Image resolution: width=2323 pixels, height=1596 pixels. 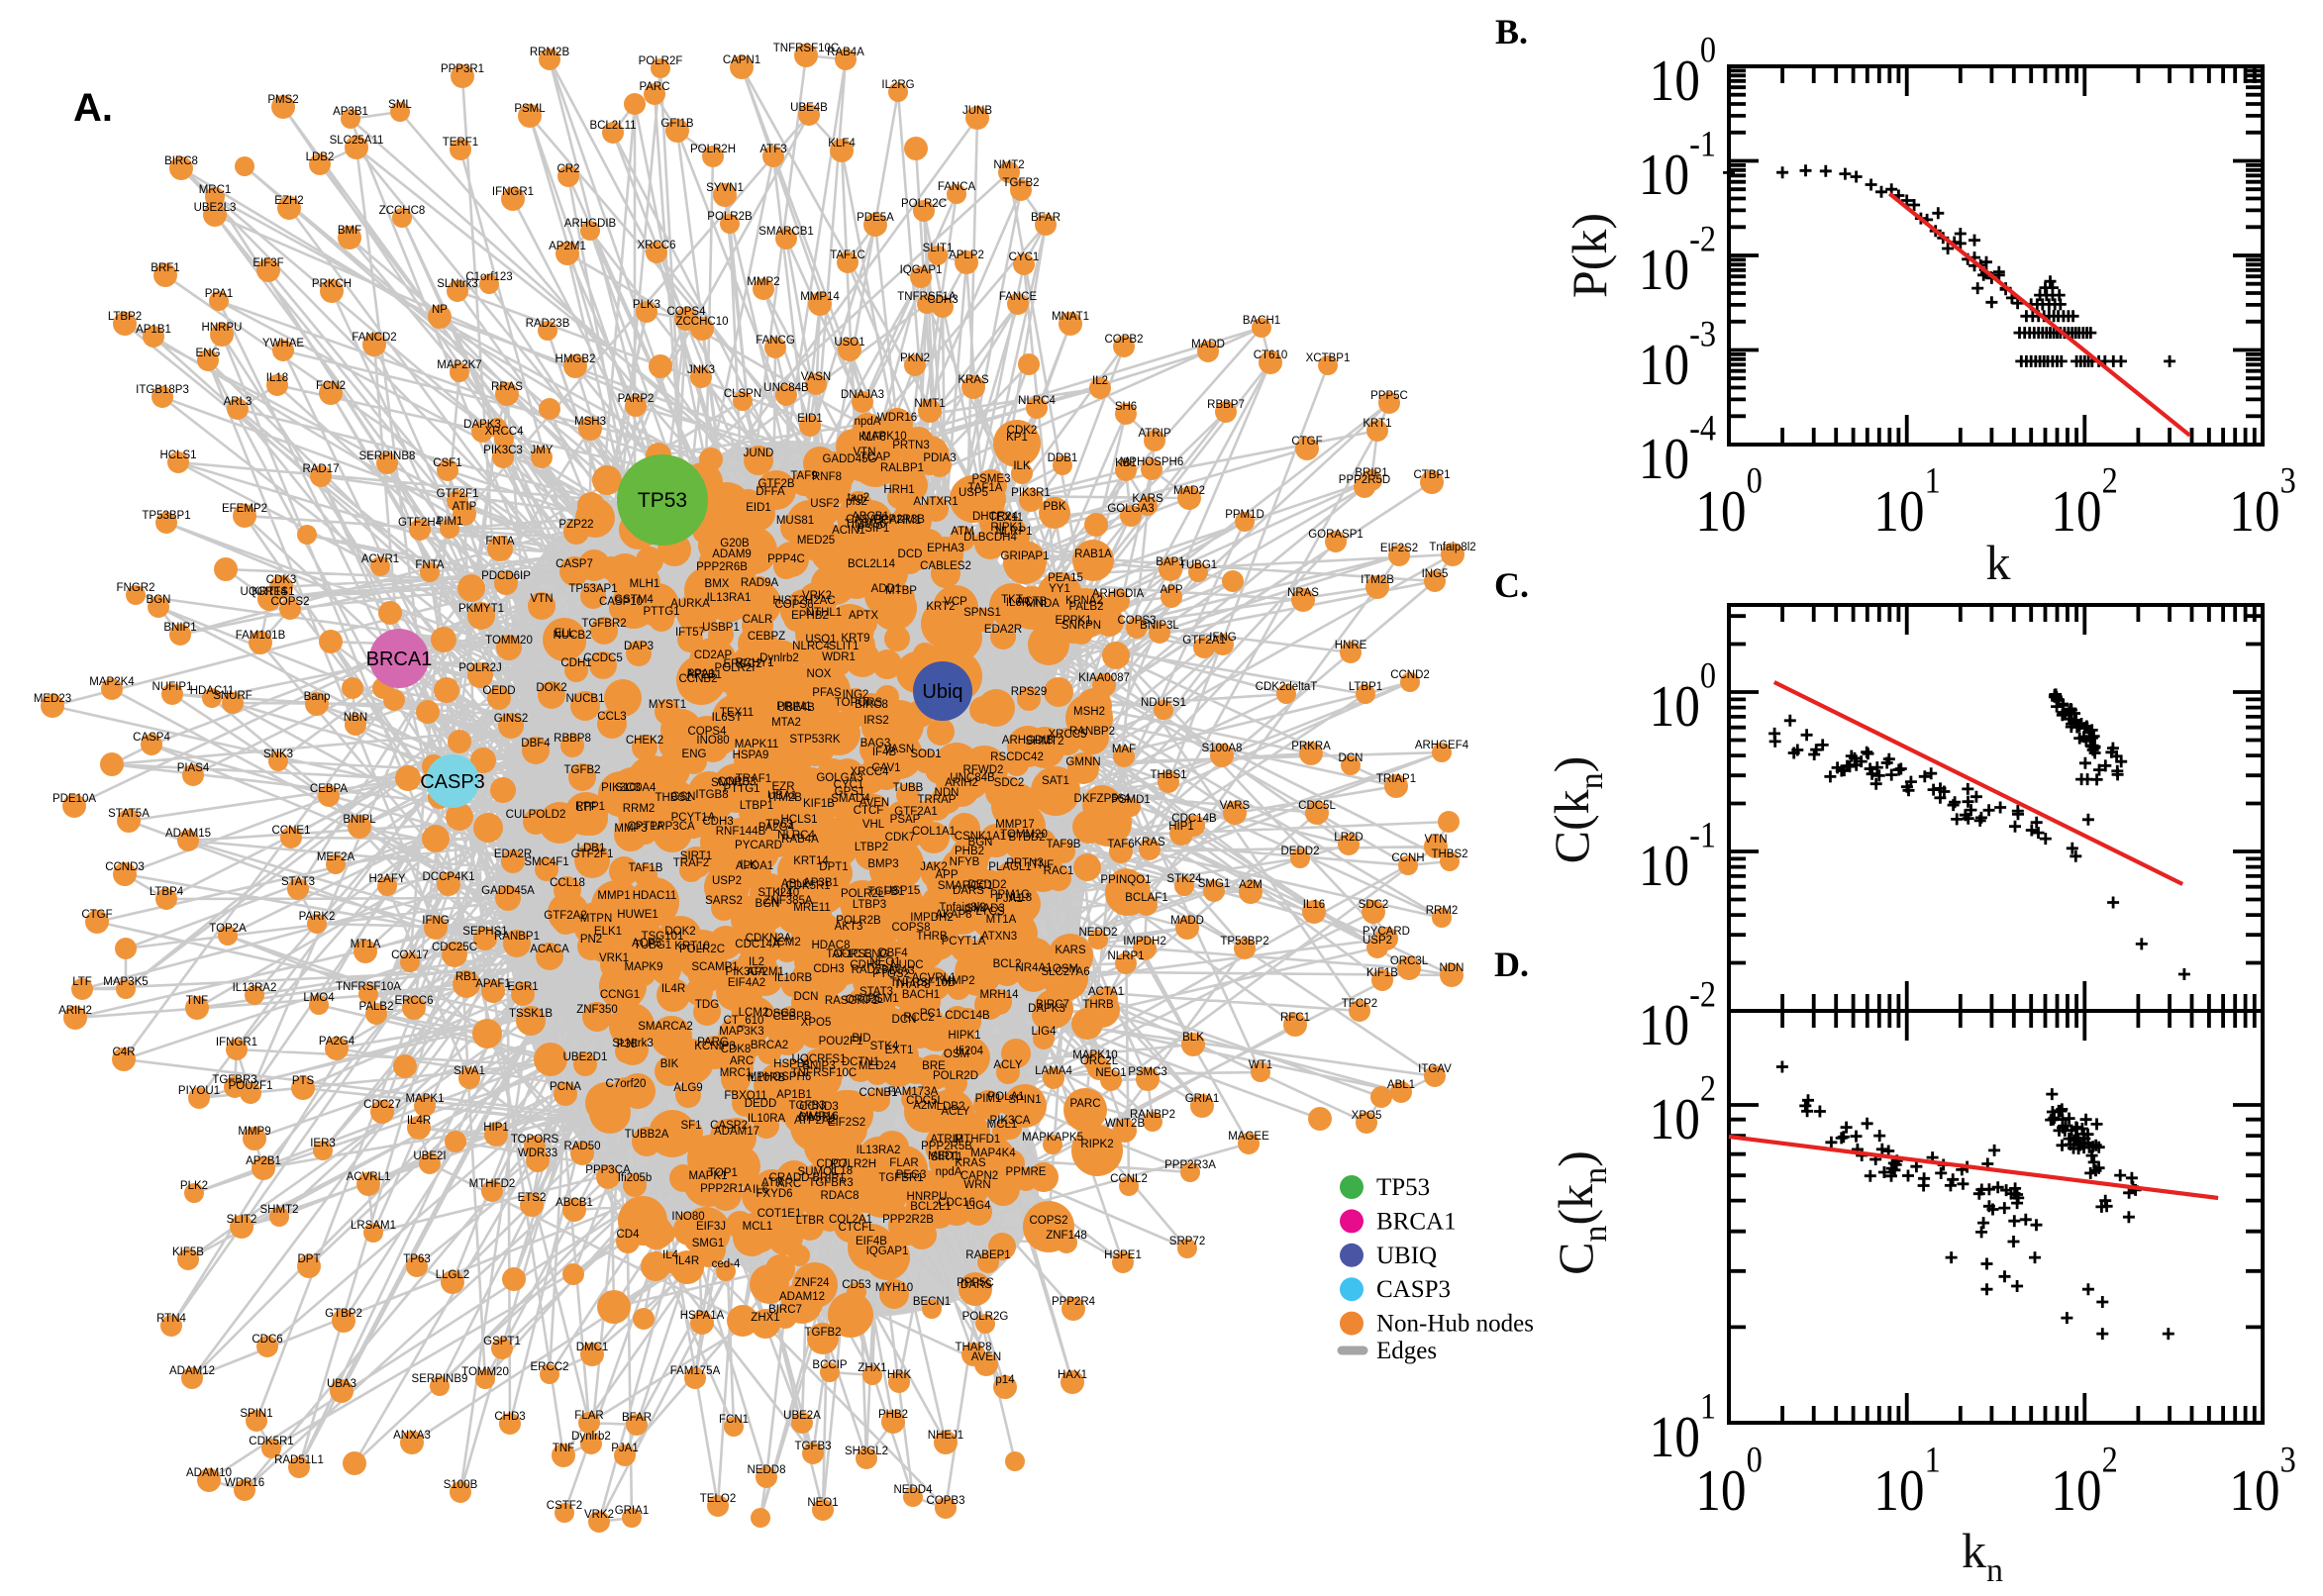 What do you see at coordinates (817, 1118) in the screenshot?
I see `svg-text: CASP4` at bounding box center [817, 1118].